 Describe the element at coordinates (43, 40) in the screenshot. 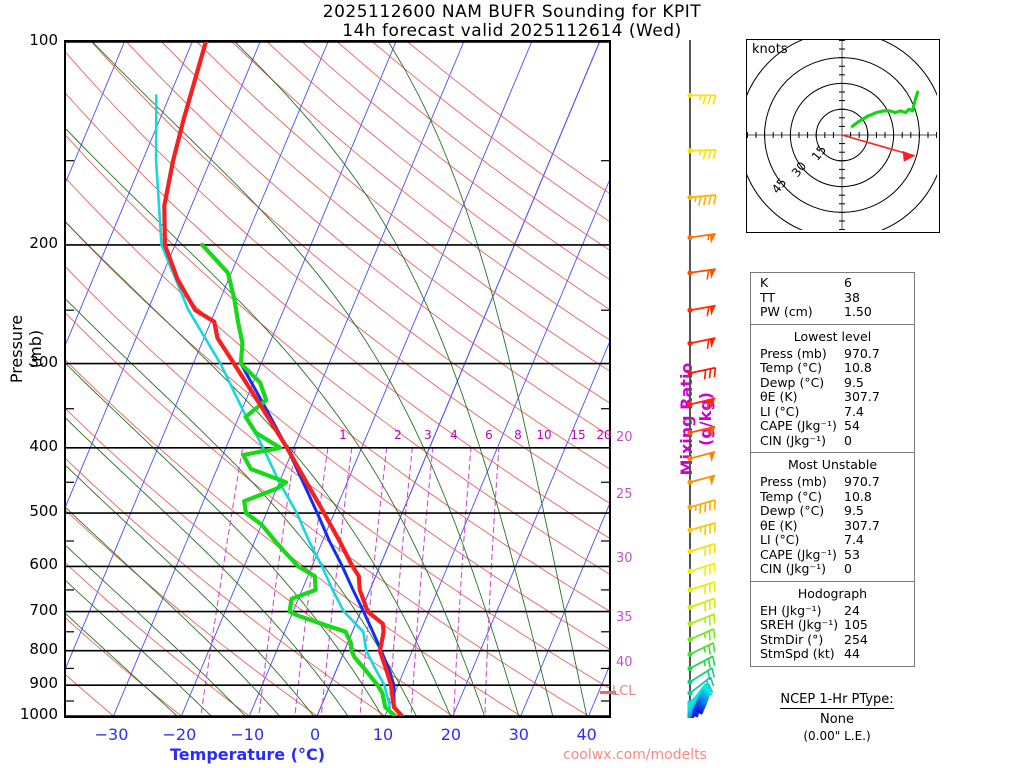

I see `pressure-tick-100: 100` at that location.